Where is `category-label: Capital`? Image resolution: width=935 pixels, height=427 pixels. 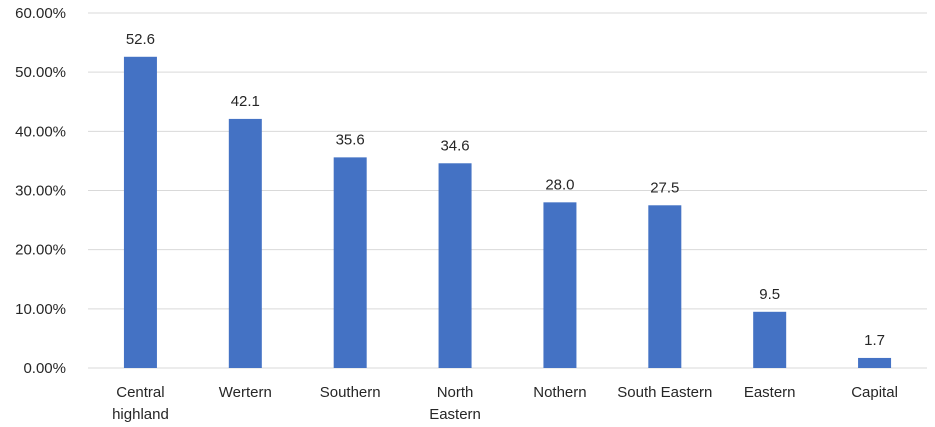 category-label: Capital is located at coordinates (874, 392).